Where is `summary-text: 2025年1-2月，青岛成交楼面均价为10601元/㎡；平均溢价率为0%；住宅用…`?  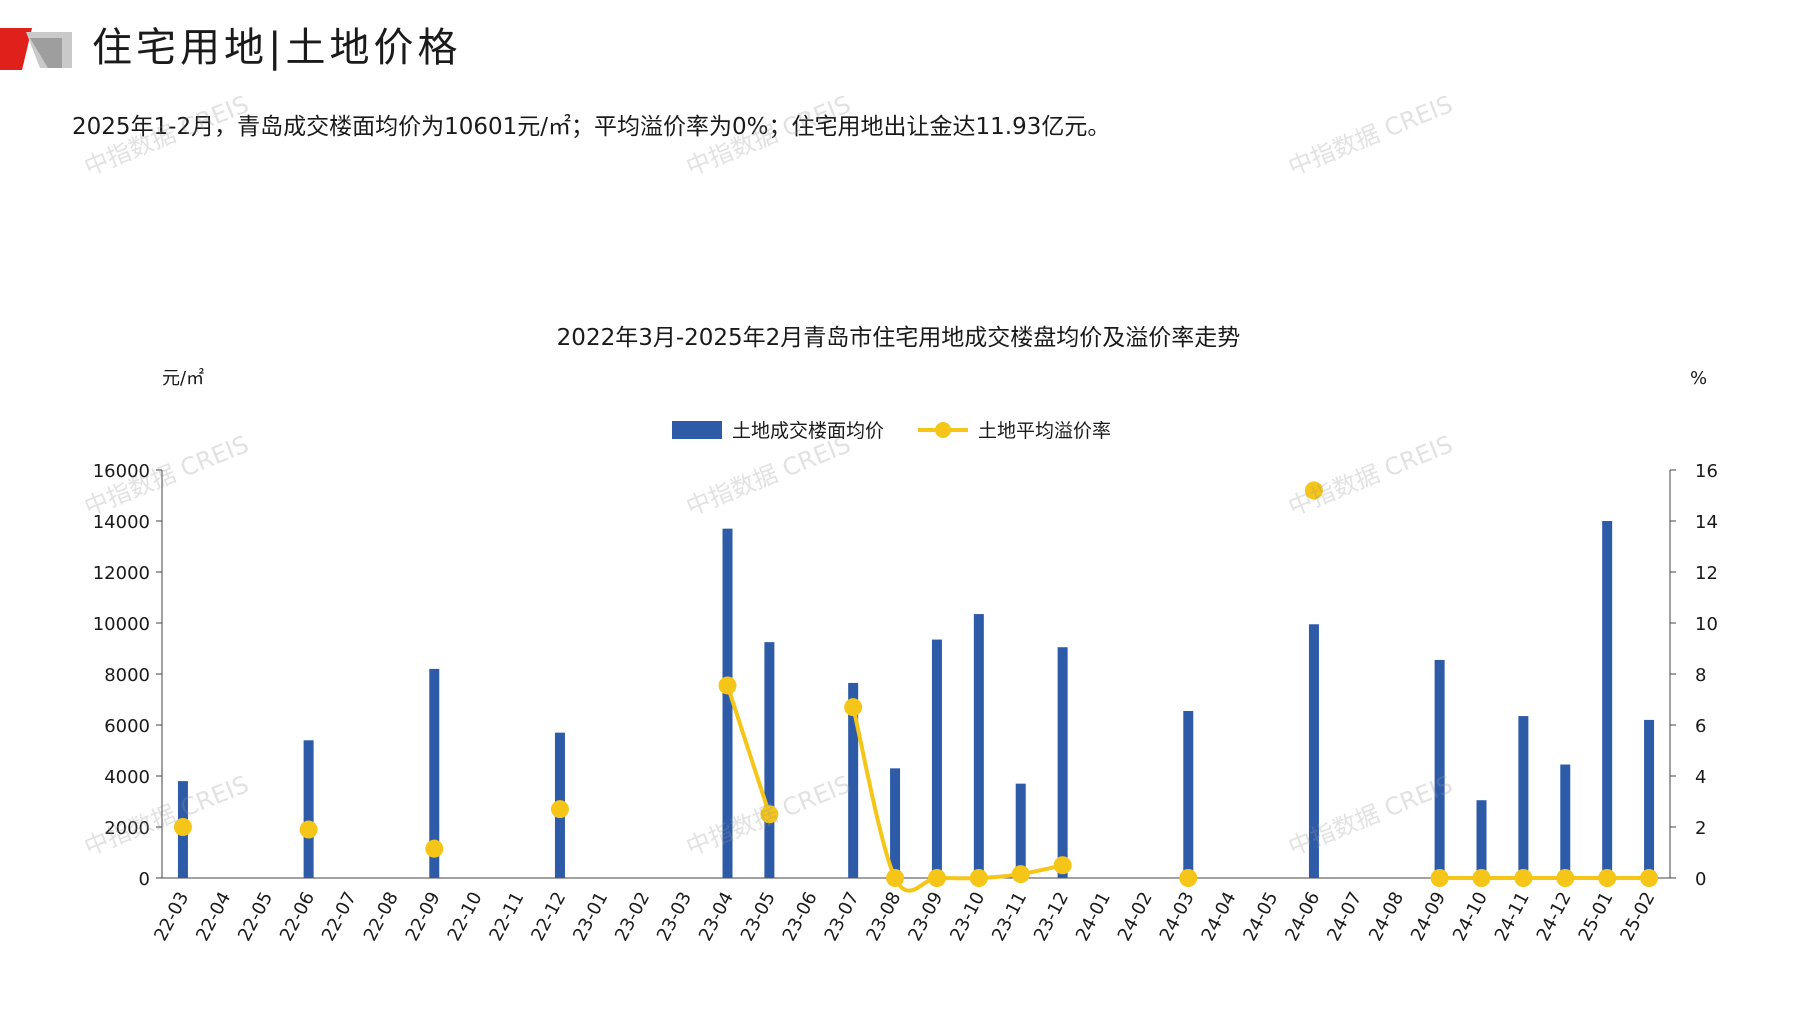 summary-text: 2025年1-2月，青岛成交楼面均价为10601元/㎡；平均溢价率为0%；住宅用… is located at coordinates (591, 127).